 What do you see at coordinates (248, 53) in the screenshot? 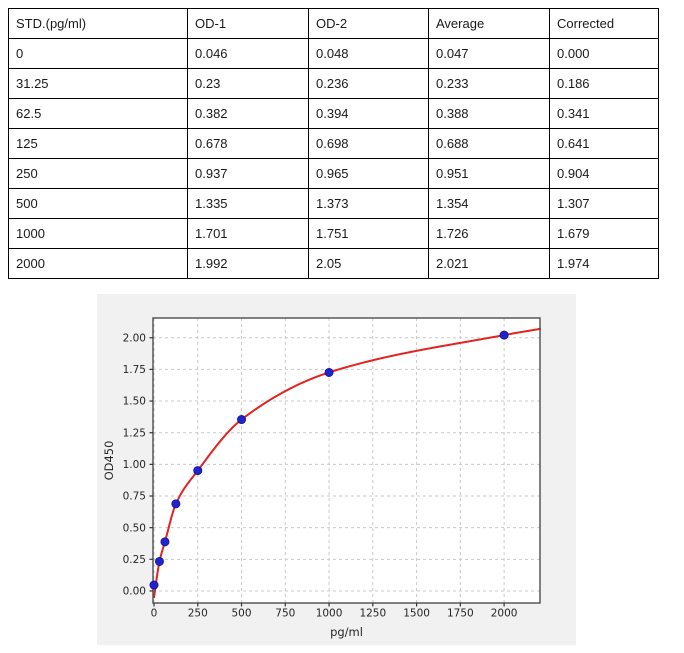
I see `table-cell: 0.046` at bounding box center [248, 53].